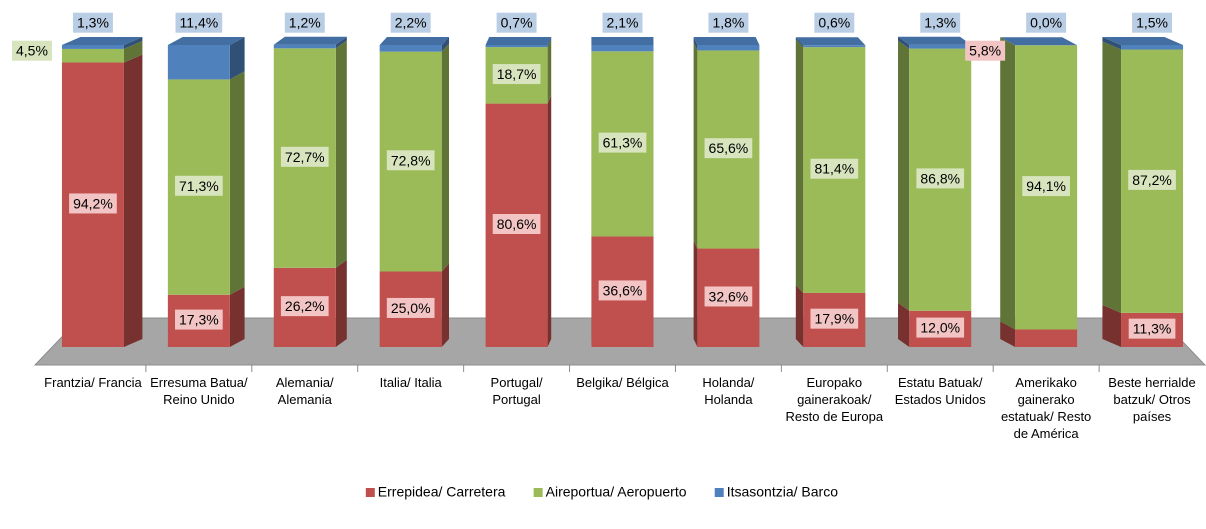 This screenshot has height=529, width=1206. I want to click on data-label: 65,6%, so click(729, 148).